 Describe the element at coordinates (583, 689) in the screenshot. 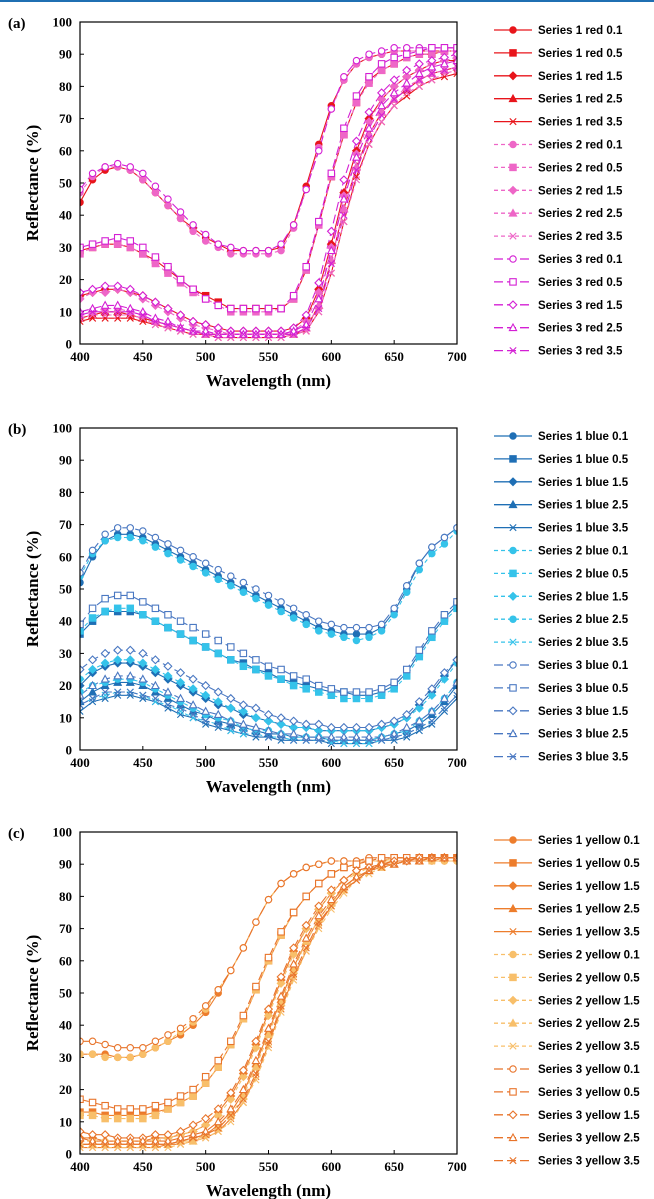

I see `legend-label: Series 3 blue 0.5` at that location.